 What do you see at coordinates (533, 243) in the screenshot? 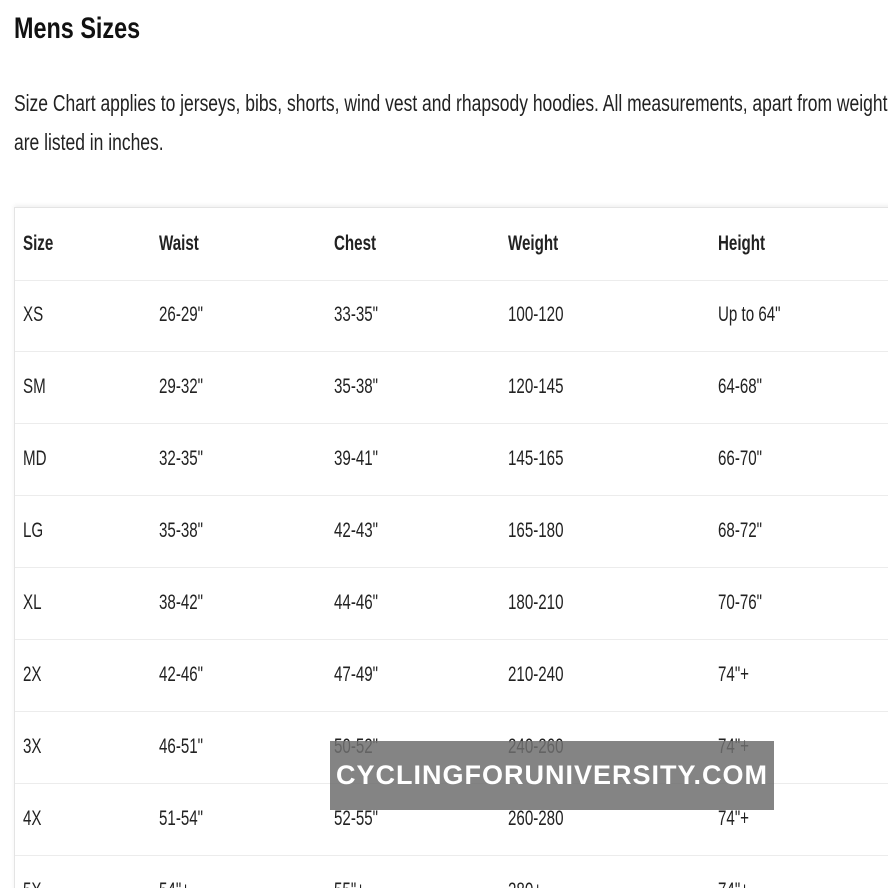
I see `column-header: Weight` at bounding box center [533, 243].